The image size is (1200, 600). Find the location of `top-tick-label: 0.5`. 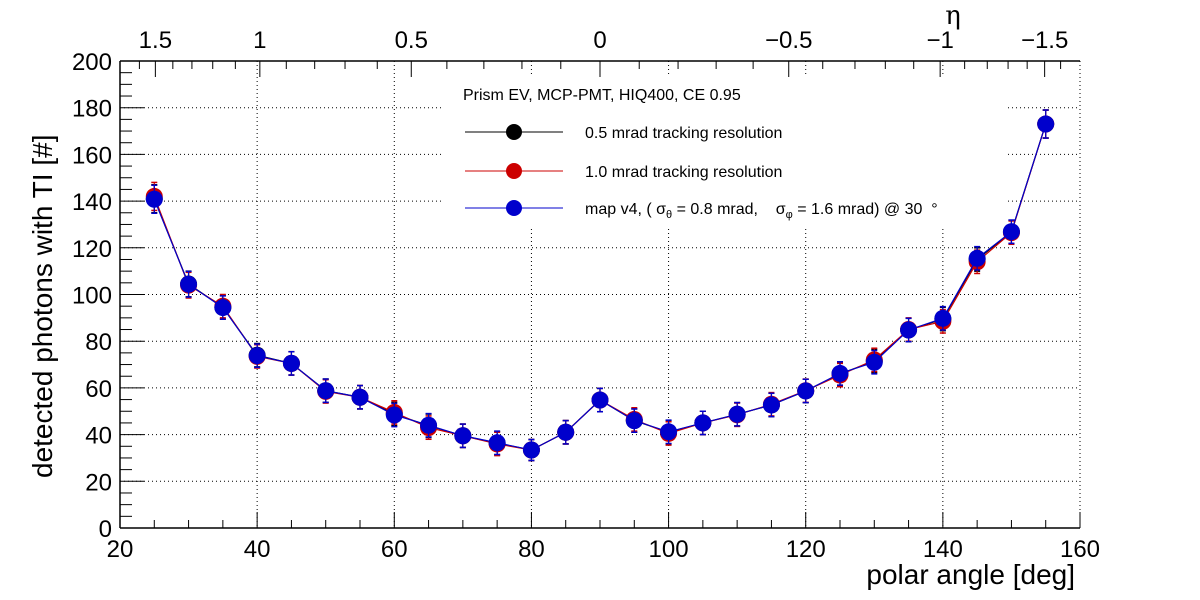

top-tick-label: 0.5 is located at coordinates (411, 40).